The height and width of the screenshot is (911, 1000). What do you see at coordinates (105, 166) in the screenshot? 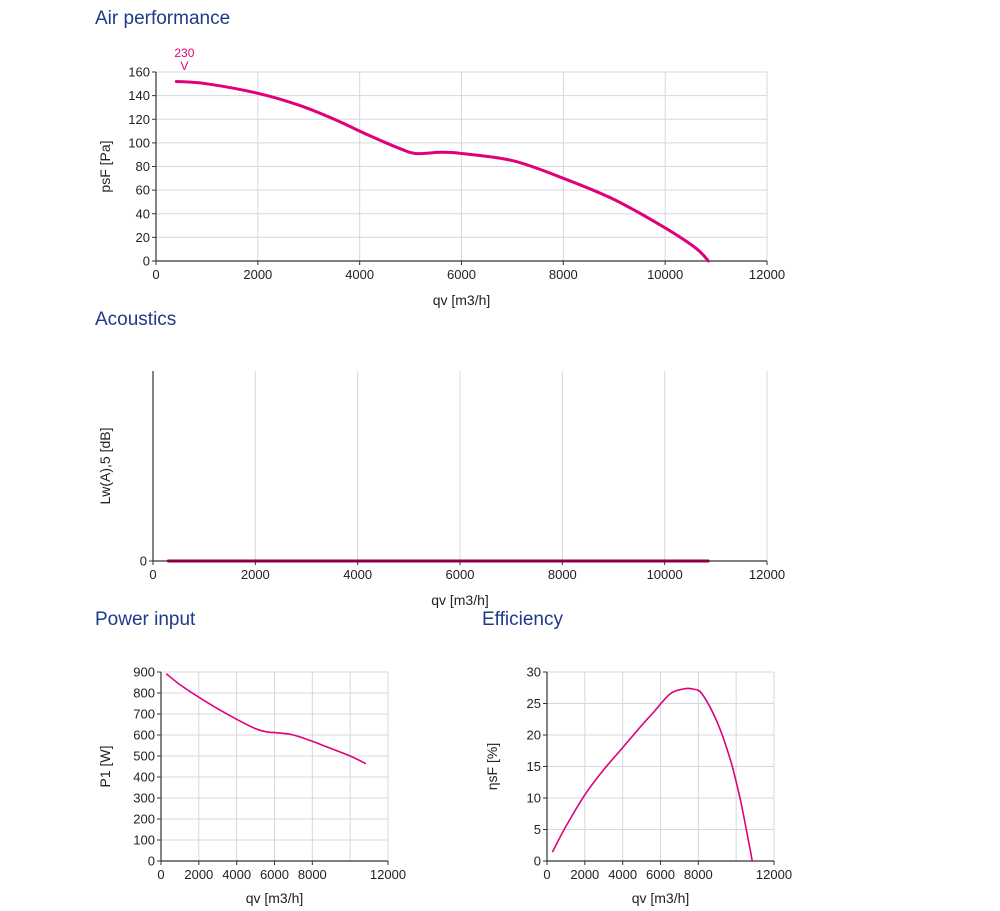
I see `air-y-axis-label: psF [Pa]` at bounding box center [105, 166].